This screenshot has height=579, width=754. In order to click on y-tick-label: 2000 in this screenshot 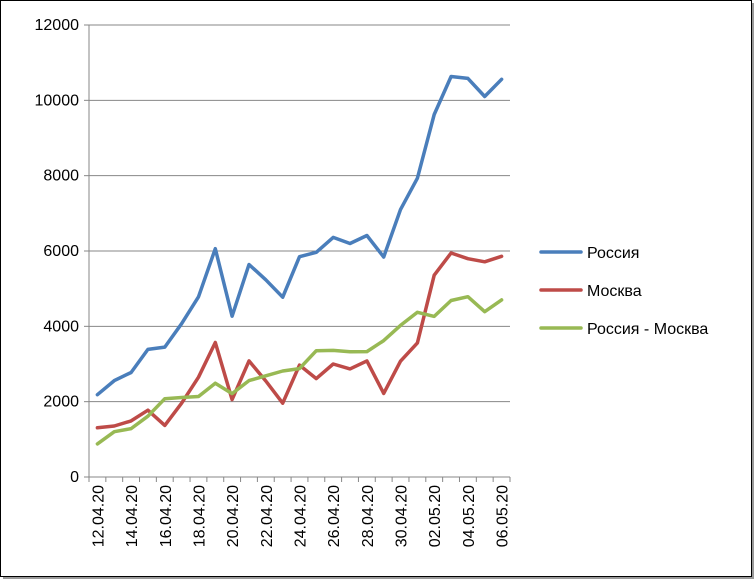, I will do `click(61, 402)`.